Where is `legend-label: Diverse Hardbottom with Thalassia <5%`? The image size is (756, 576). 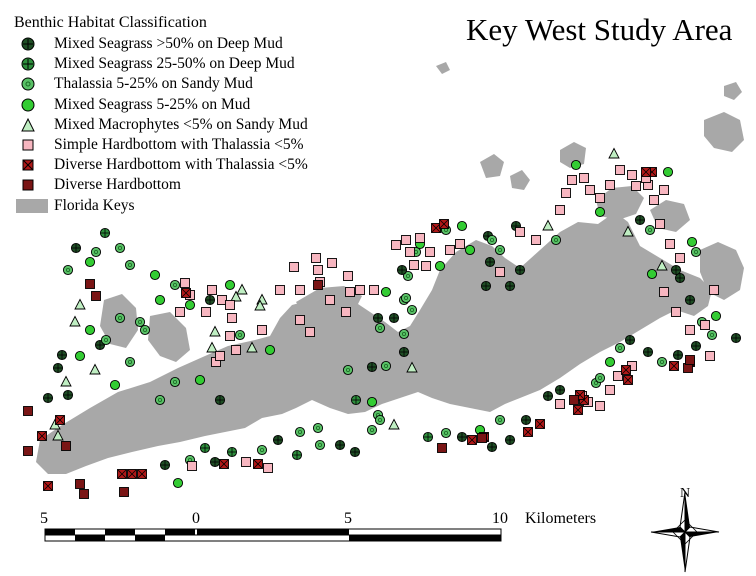
legend-label: Diverse Hardbottom with Thalassia <5% is located at coordinates (181, 165).